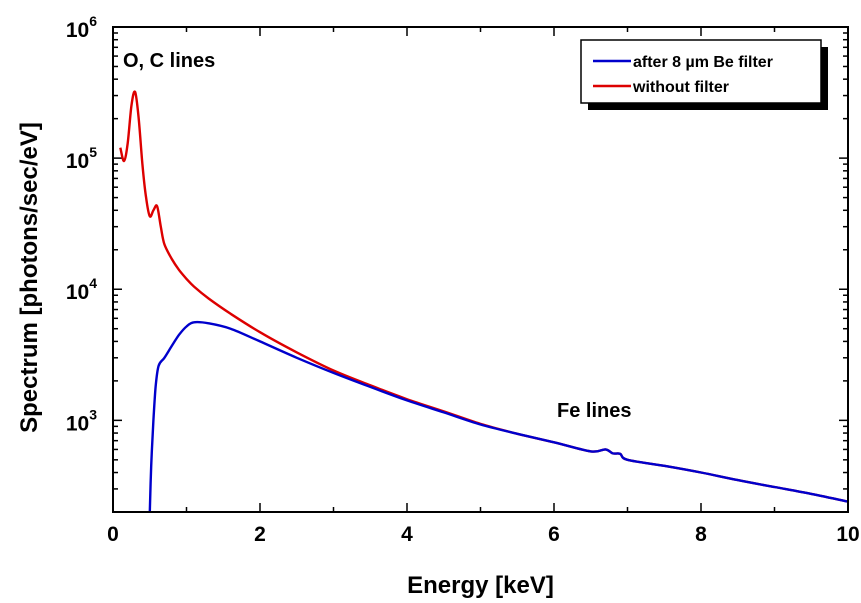 This screenshot has height=603, width=861. I want to click on legend-box, so click(701, 71).